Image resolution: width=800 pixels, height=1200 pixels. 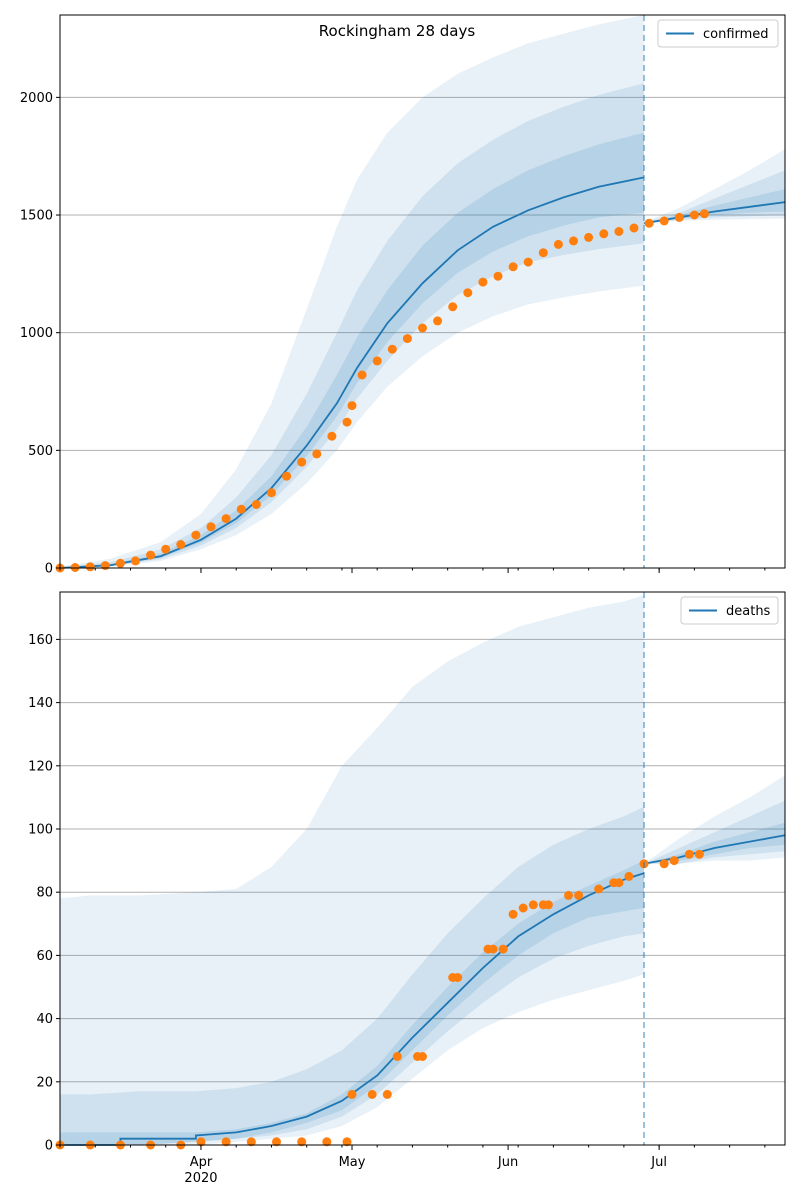 I want to click on x-tick-label: Apr, so click(x=201, y=1162).